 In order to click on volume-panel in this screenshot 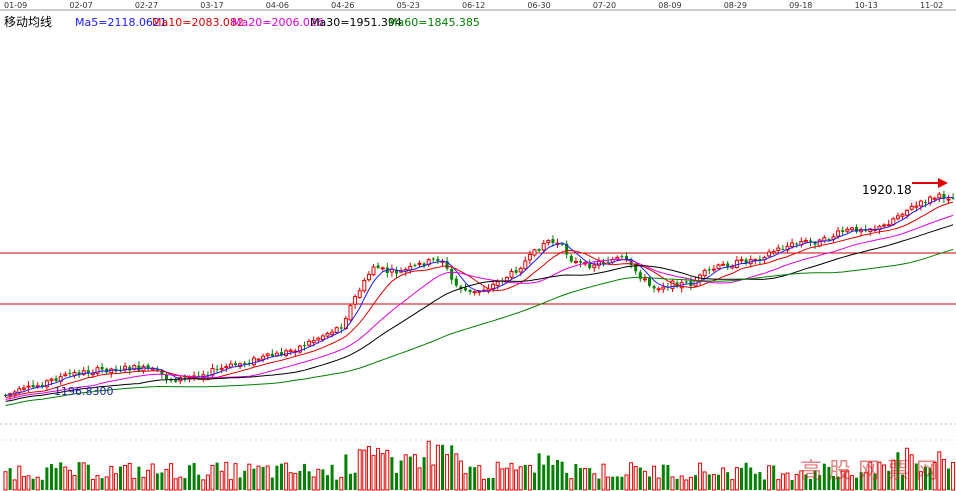, I will do `click(479, 465)`.